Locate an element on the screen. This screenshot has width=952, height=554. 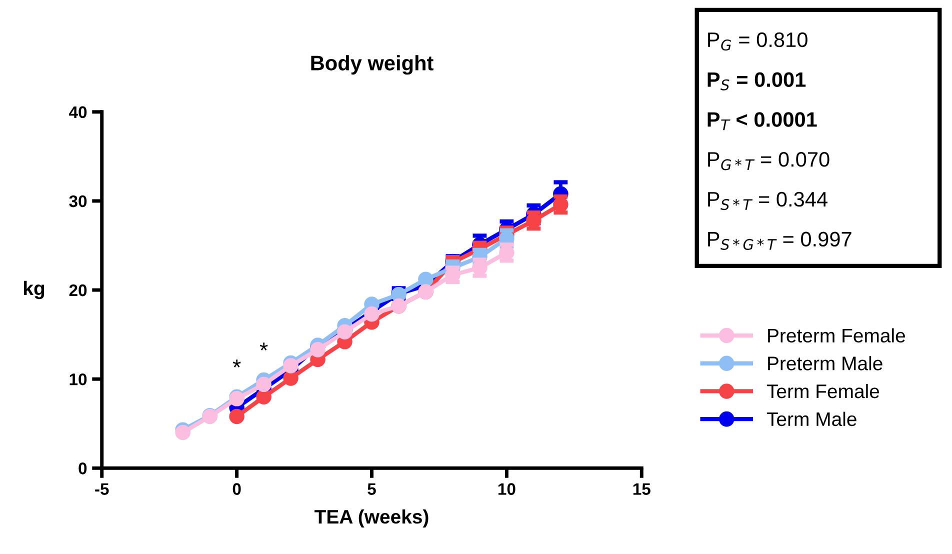
text: P$_{S*G*T}$ = 0.997 is located at coordinates (780, 241).